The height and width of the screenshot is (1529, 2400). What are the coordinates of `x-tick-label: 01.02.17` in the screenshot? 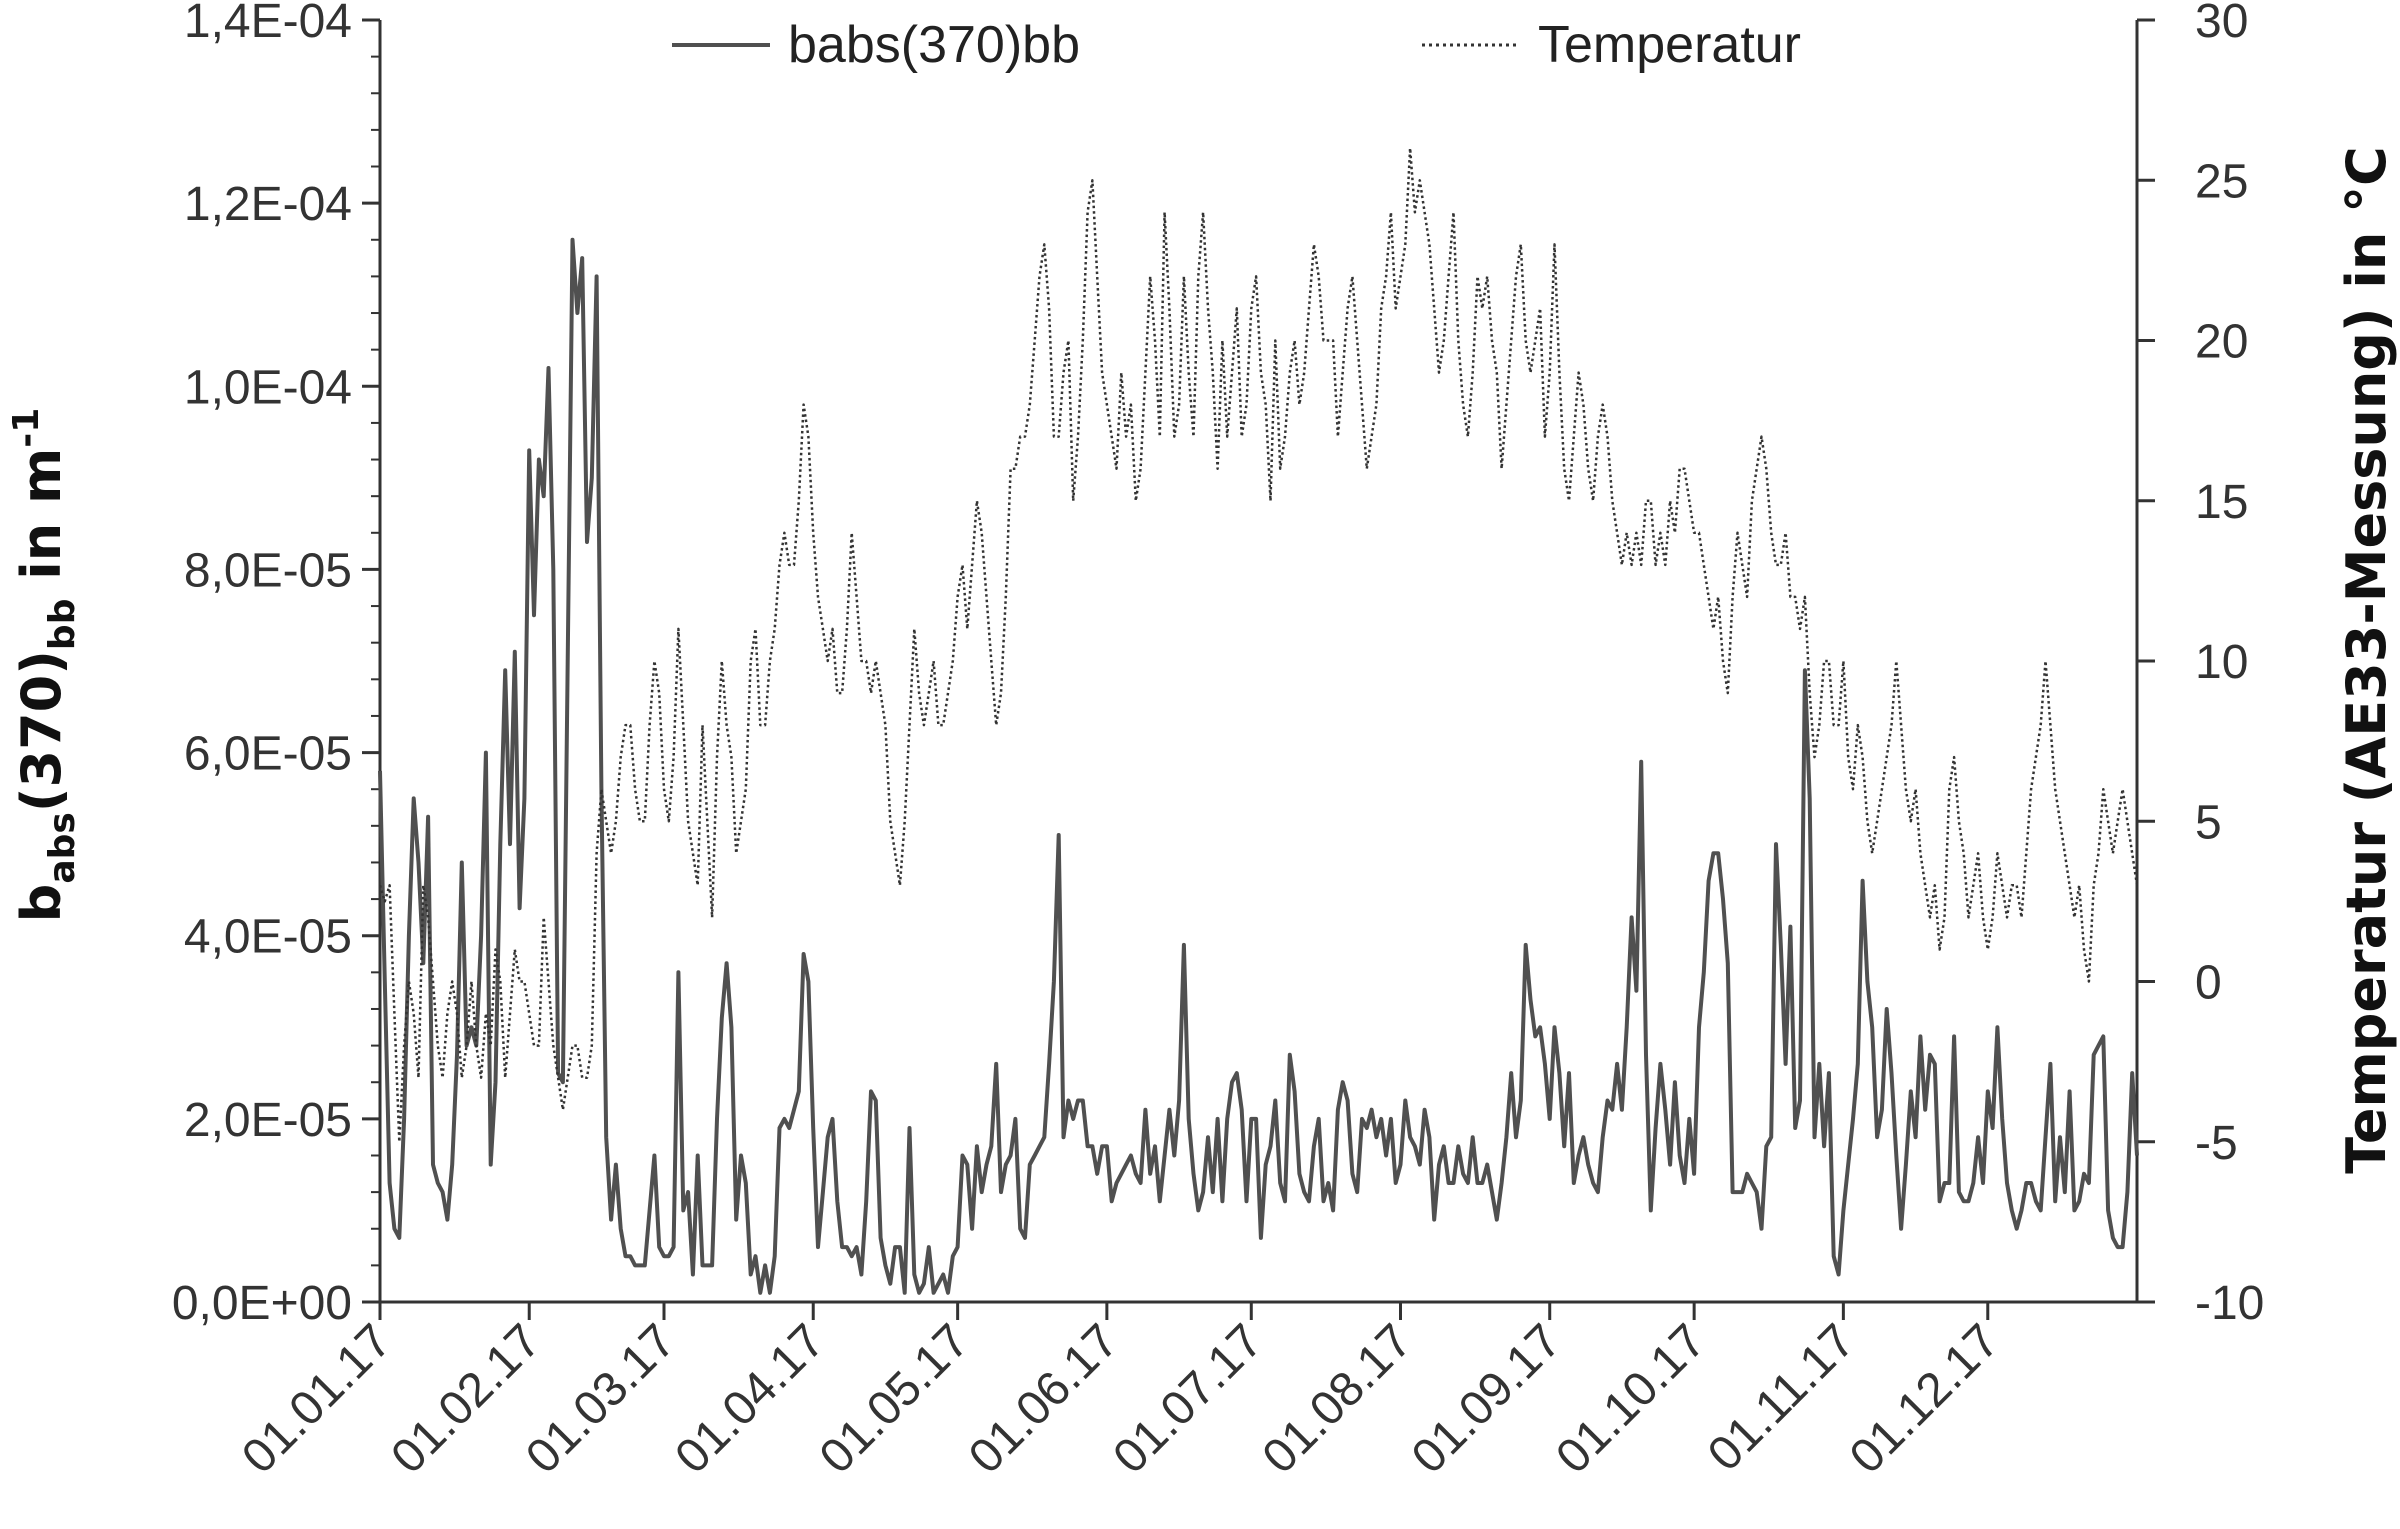 It's located at (466, 1399).